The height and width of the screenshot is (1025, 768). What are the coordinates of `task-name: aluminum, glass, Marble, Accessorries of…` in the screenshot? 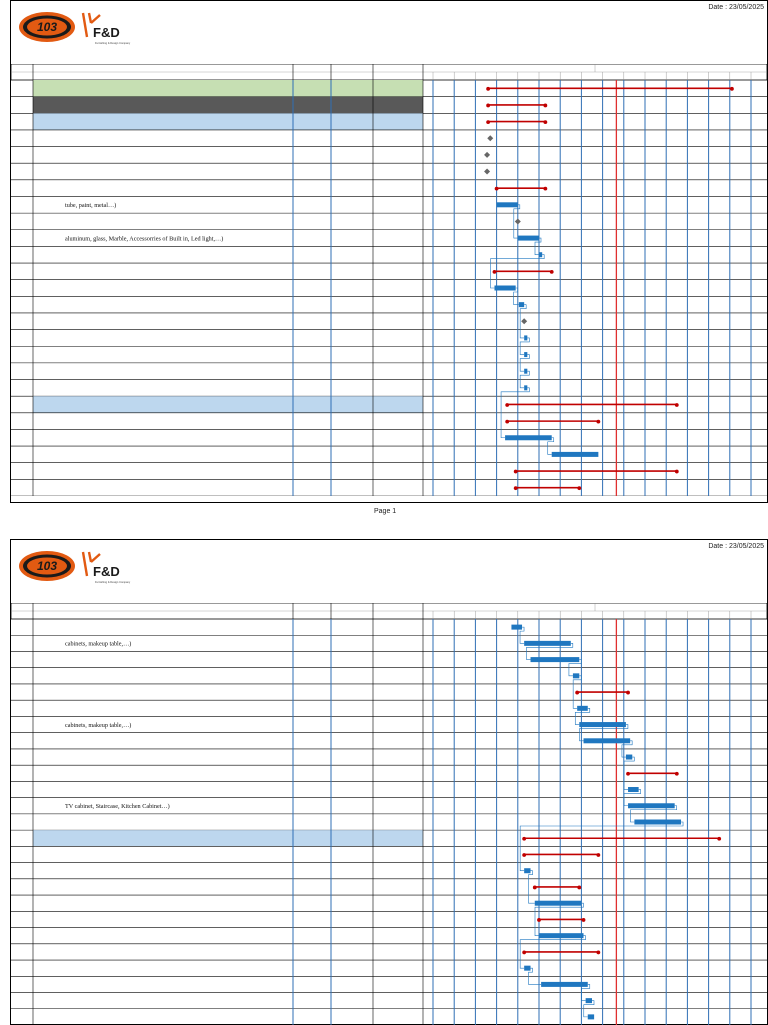 It's located at (144, 238).